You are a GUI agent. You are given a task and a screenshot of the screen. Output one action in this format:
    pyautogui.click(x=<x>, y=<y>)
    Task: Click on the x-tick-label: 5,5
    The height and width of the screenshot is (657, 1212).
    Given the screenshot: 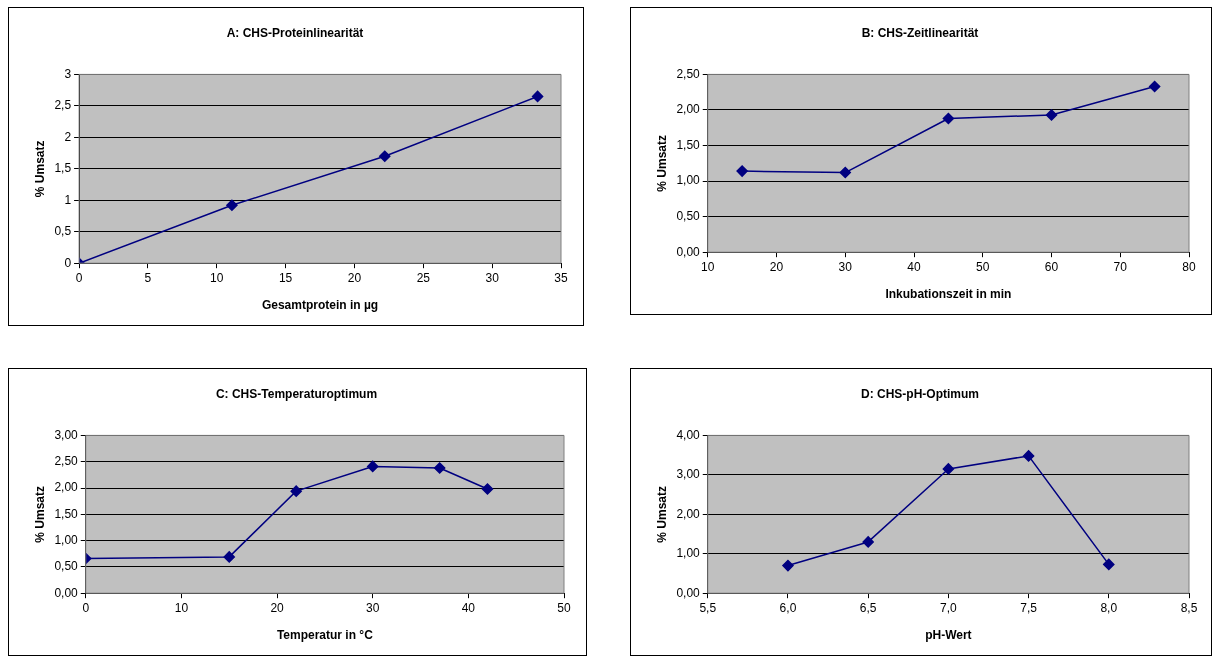 What is the action you would take?
    pyautogui.click(x=708, y=607)
    